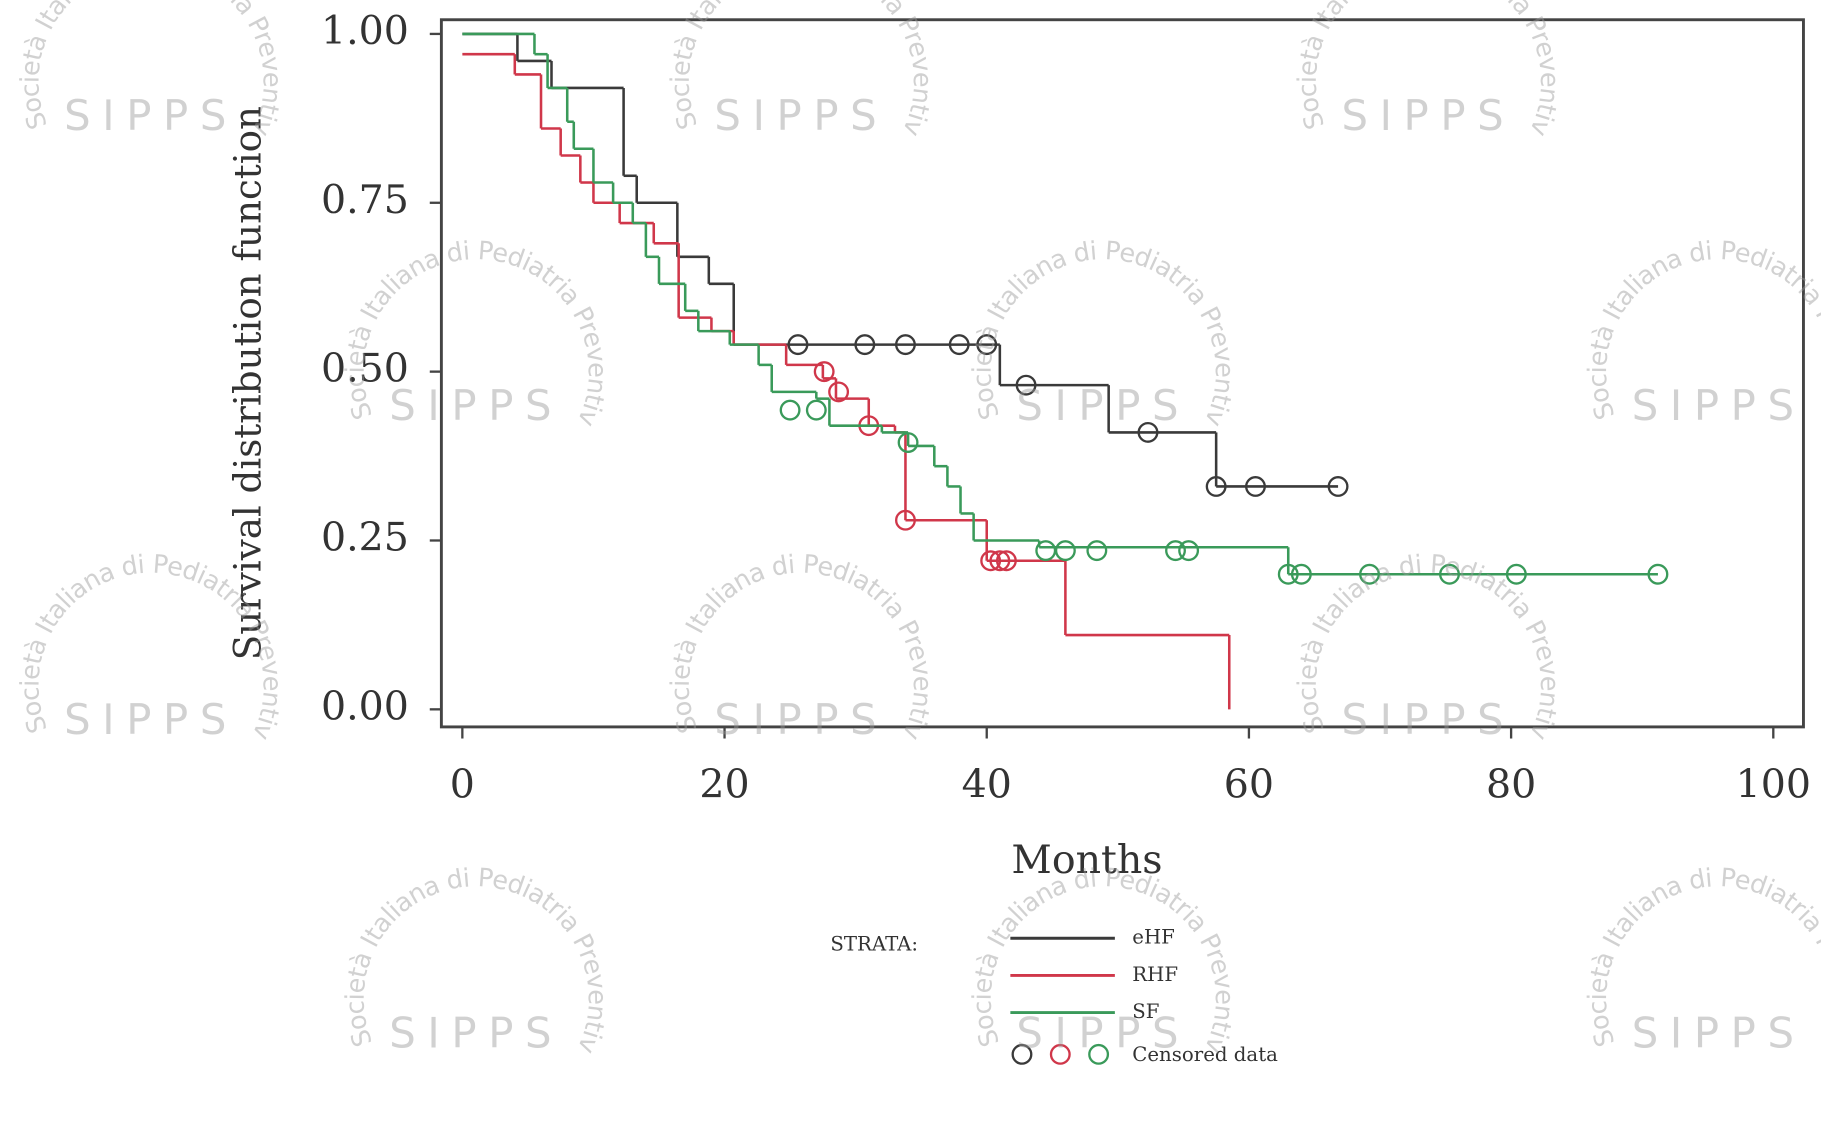  Describe the element at coordinates (1153, 937) in the screenshot. I see `legend-label: eHF` at that location.